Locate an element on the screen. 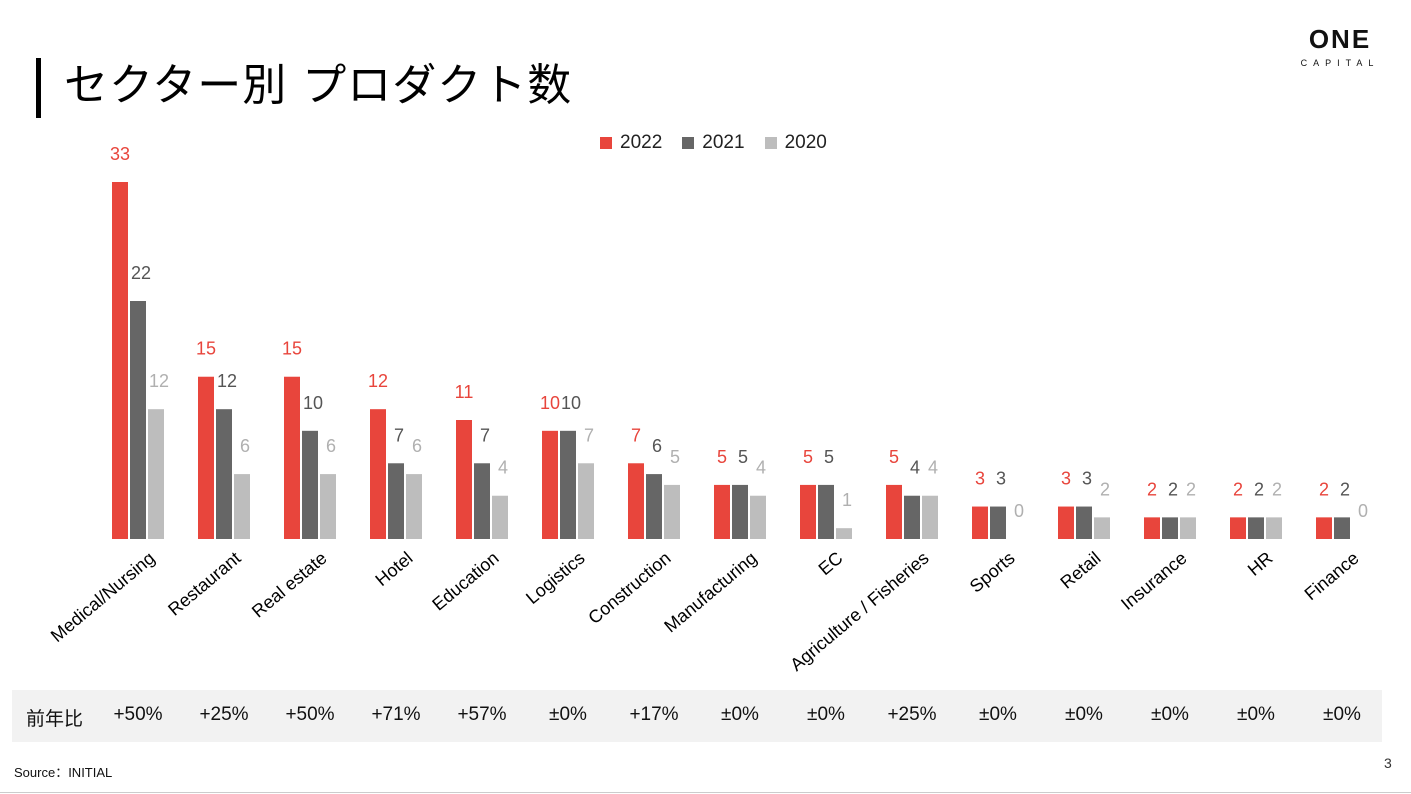  chart-legend: 2022 2021 2020 is located at coordinates (713, 143).